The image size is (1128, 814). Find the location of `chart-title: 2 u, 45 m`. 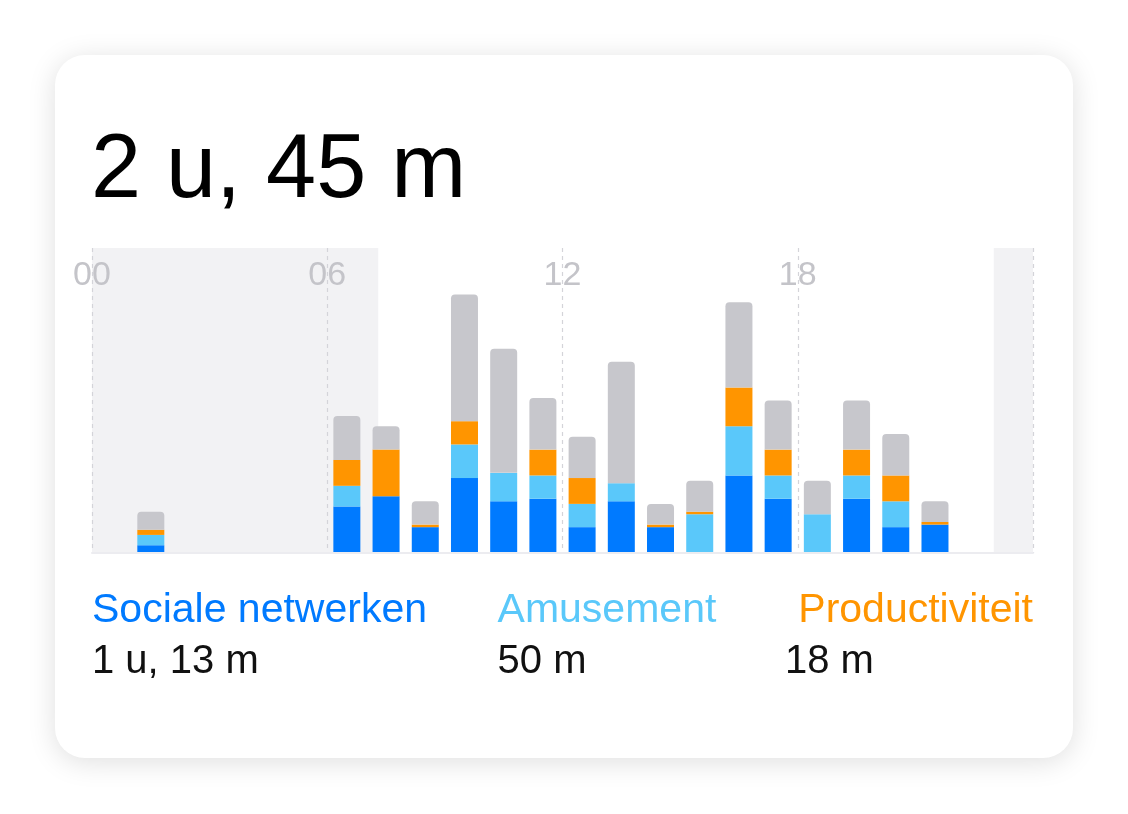

chart-title: 2 u, 45 m is located at coordinates (279, 166).